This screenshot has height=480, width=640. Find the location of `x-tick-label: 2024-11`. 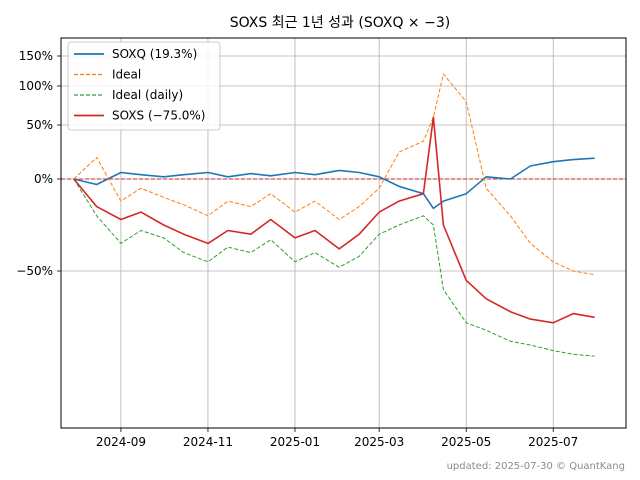

x-tick-label: 2024-11 is located at coordinates (208, 442).